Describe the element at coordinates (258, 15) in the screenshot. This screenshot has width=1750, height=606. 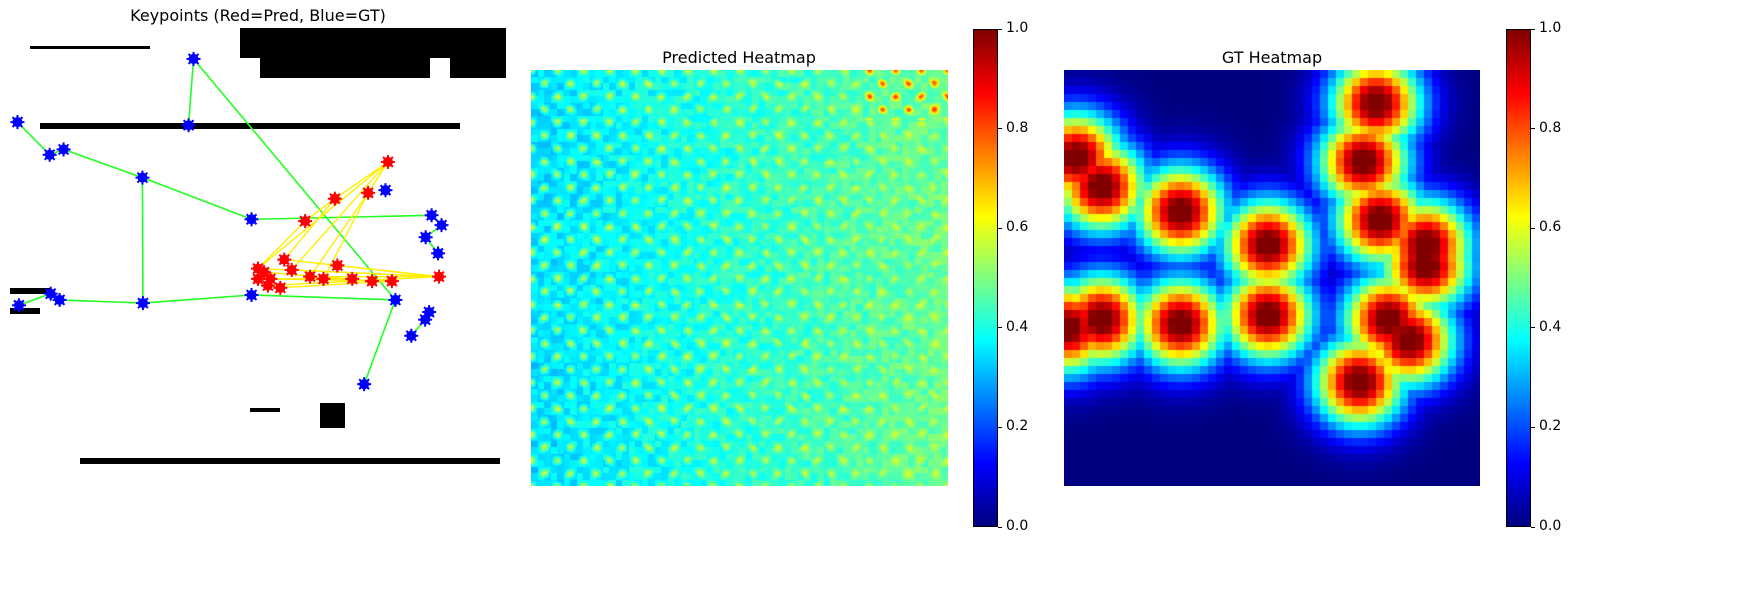
I see `keypoints-title: Keypoints (Red=Pred, Blue=GT)` at that location.